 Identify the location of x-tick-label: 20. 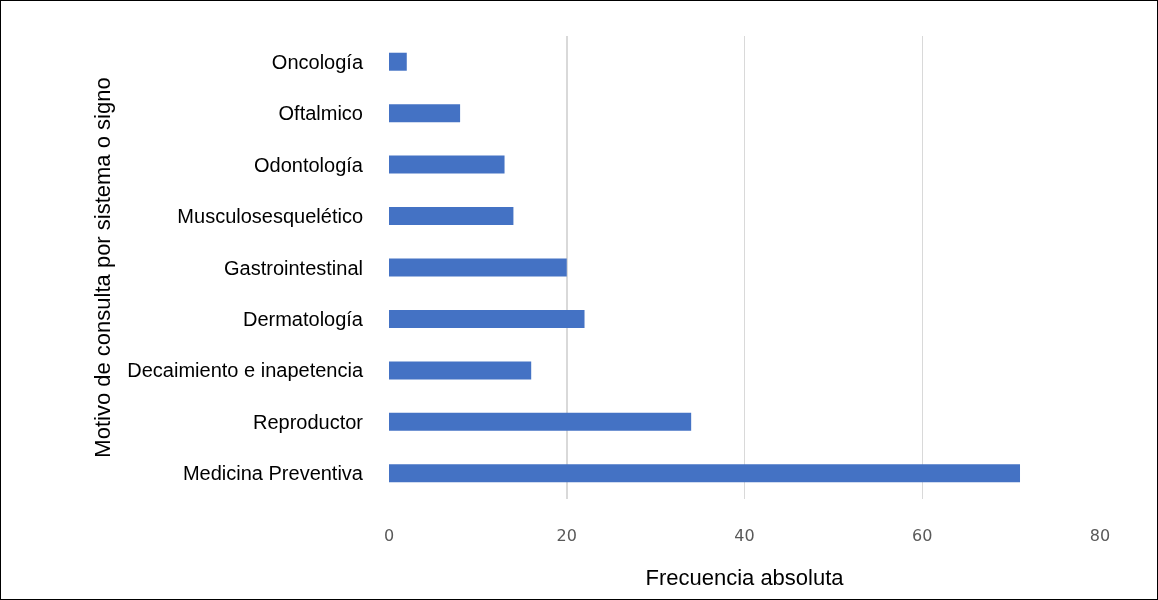
(566, 535).